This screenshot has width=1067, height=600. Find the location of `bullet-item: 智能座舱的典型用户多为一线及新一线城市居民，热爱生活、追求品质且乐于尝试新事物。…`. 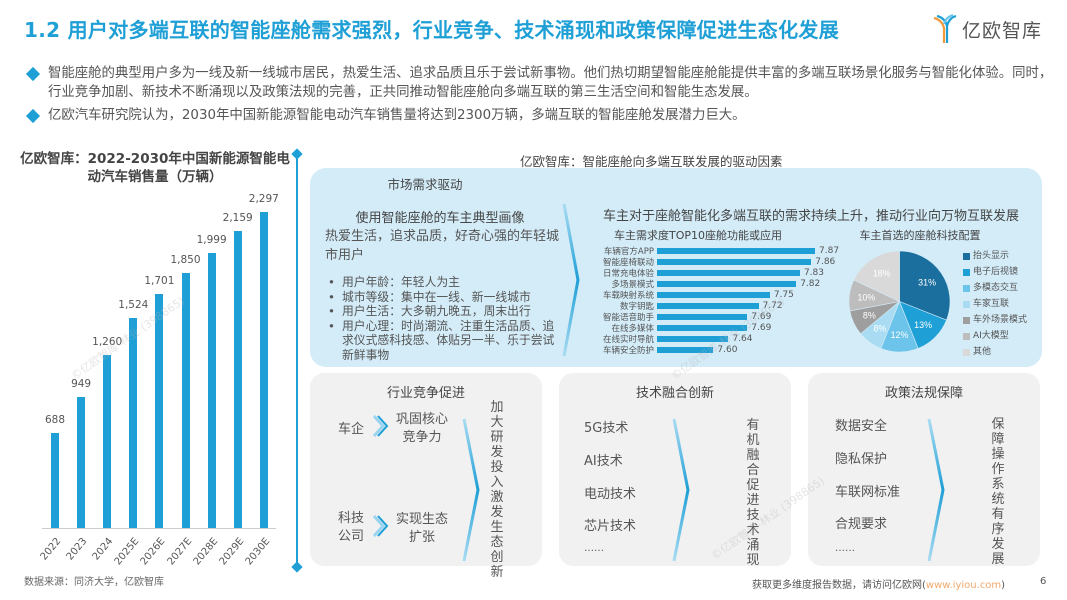

bullet-item: 智能座舱的典型用户多为一线及新一线城市居民，热爱生活、追求品质且乐于尝试新事物。… is located at coordinates (539, 83).